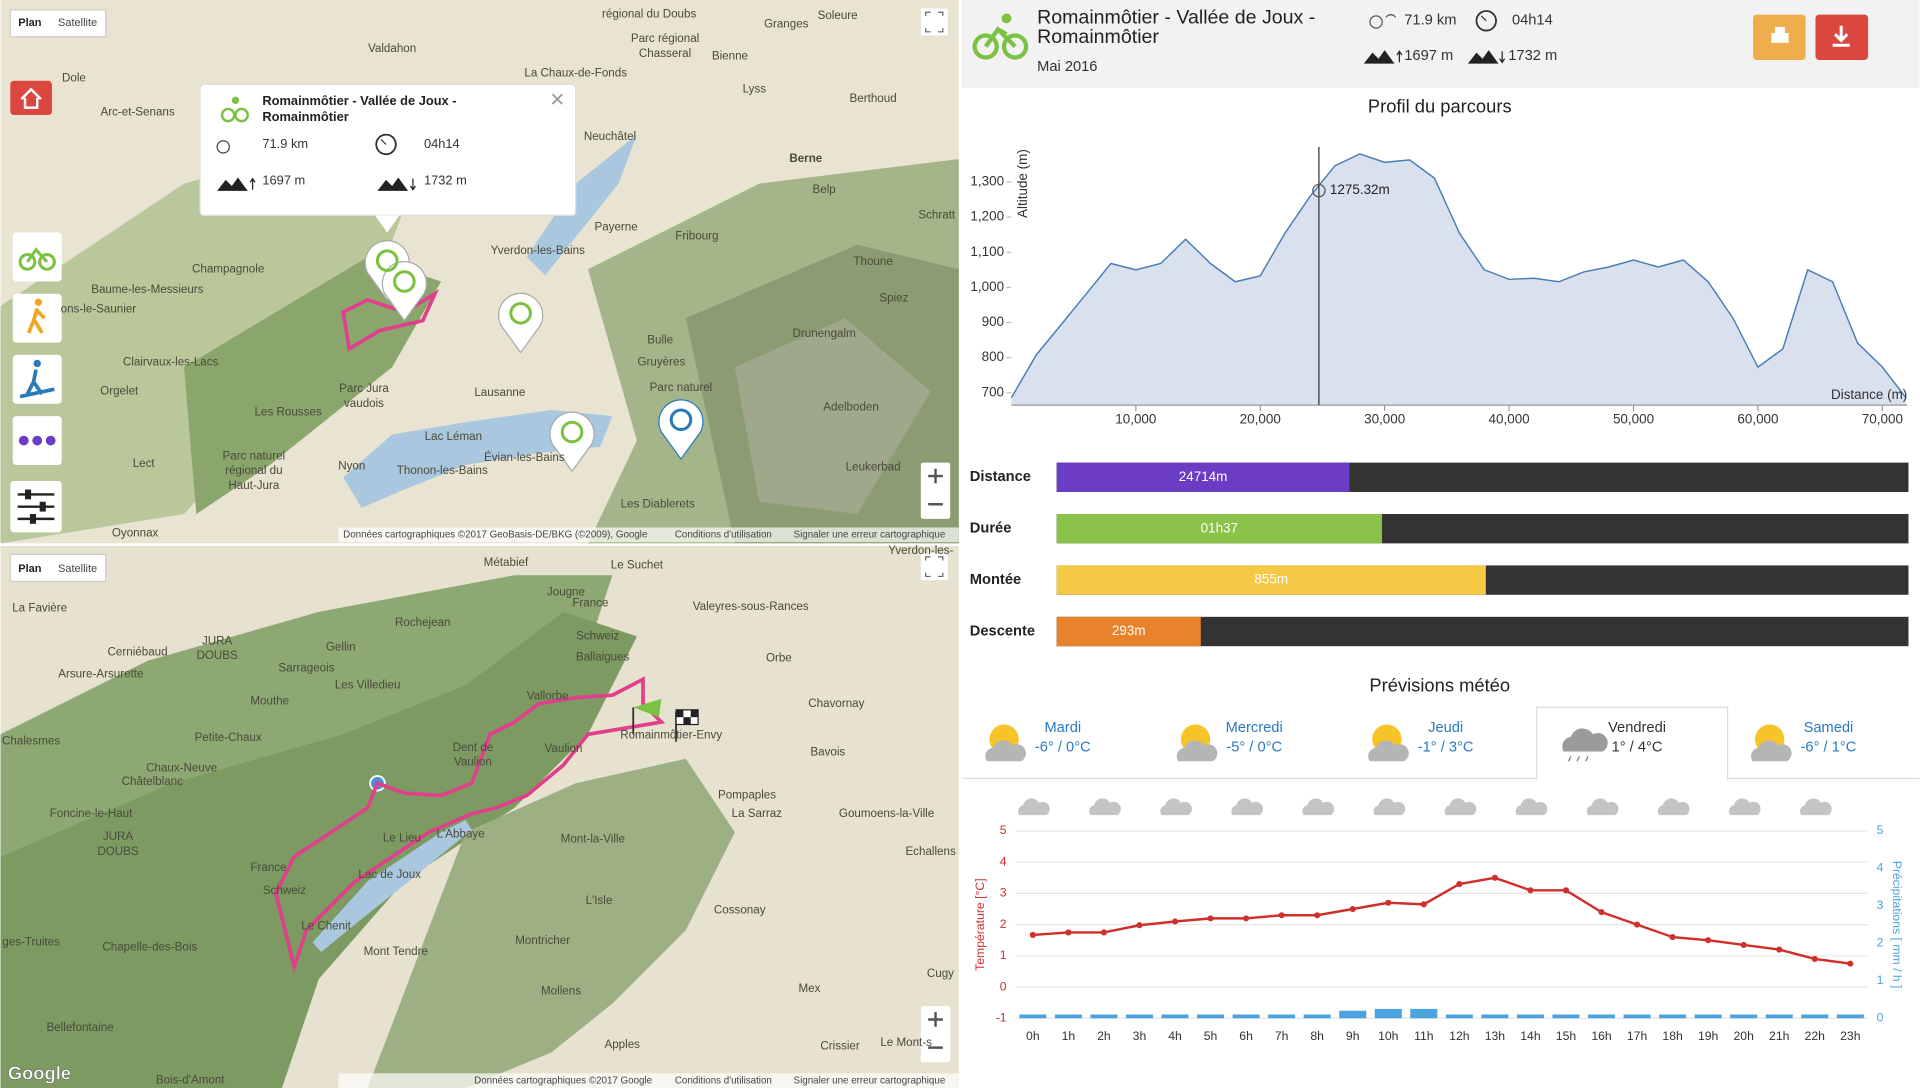  I want to click on map-label: Chavornay, so click(836, 703).